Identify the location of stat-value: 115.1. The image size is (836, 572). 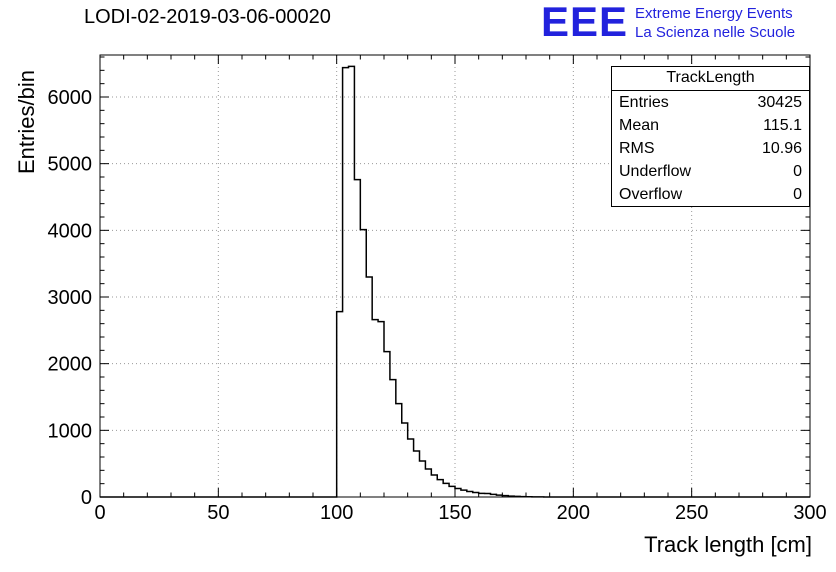
(782, 125).